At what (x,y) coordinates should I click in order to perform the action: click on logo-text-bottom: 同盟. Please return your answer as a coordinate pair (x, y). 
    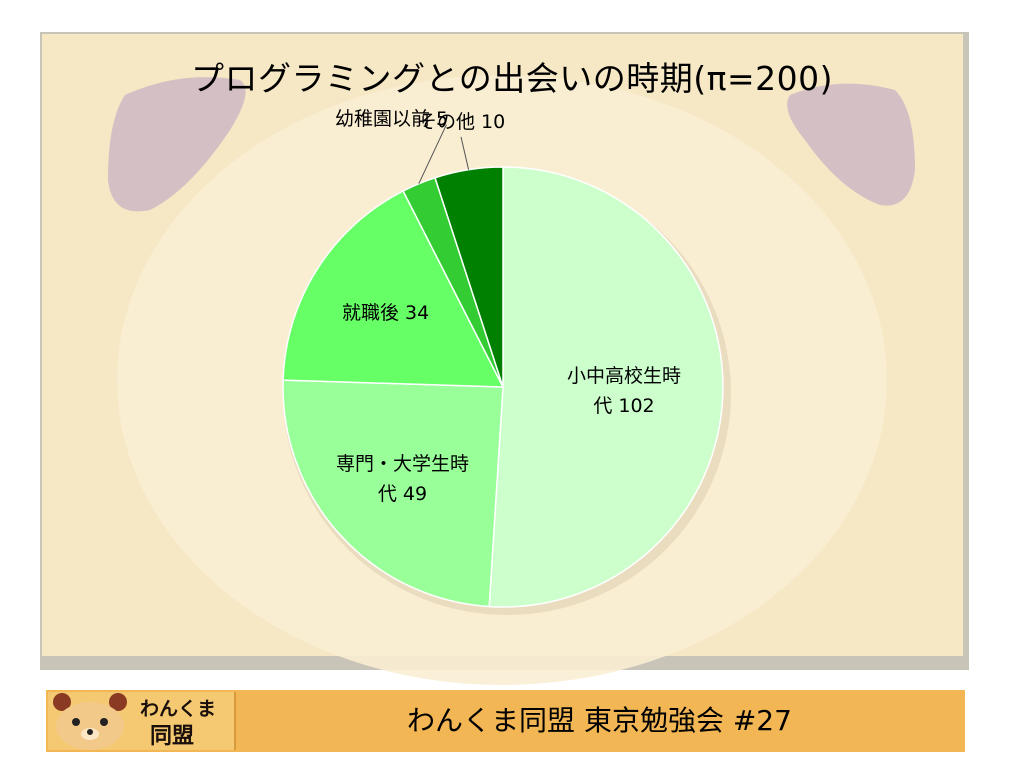
    Looking at the image, I should click on (172, 736).